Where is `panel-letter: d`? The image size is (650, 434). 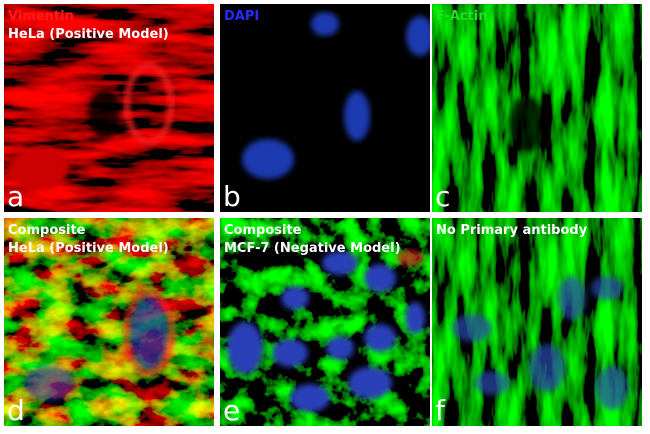 panel-letter: d is located at coordinates (16, 410).